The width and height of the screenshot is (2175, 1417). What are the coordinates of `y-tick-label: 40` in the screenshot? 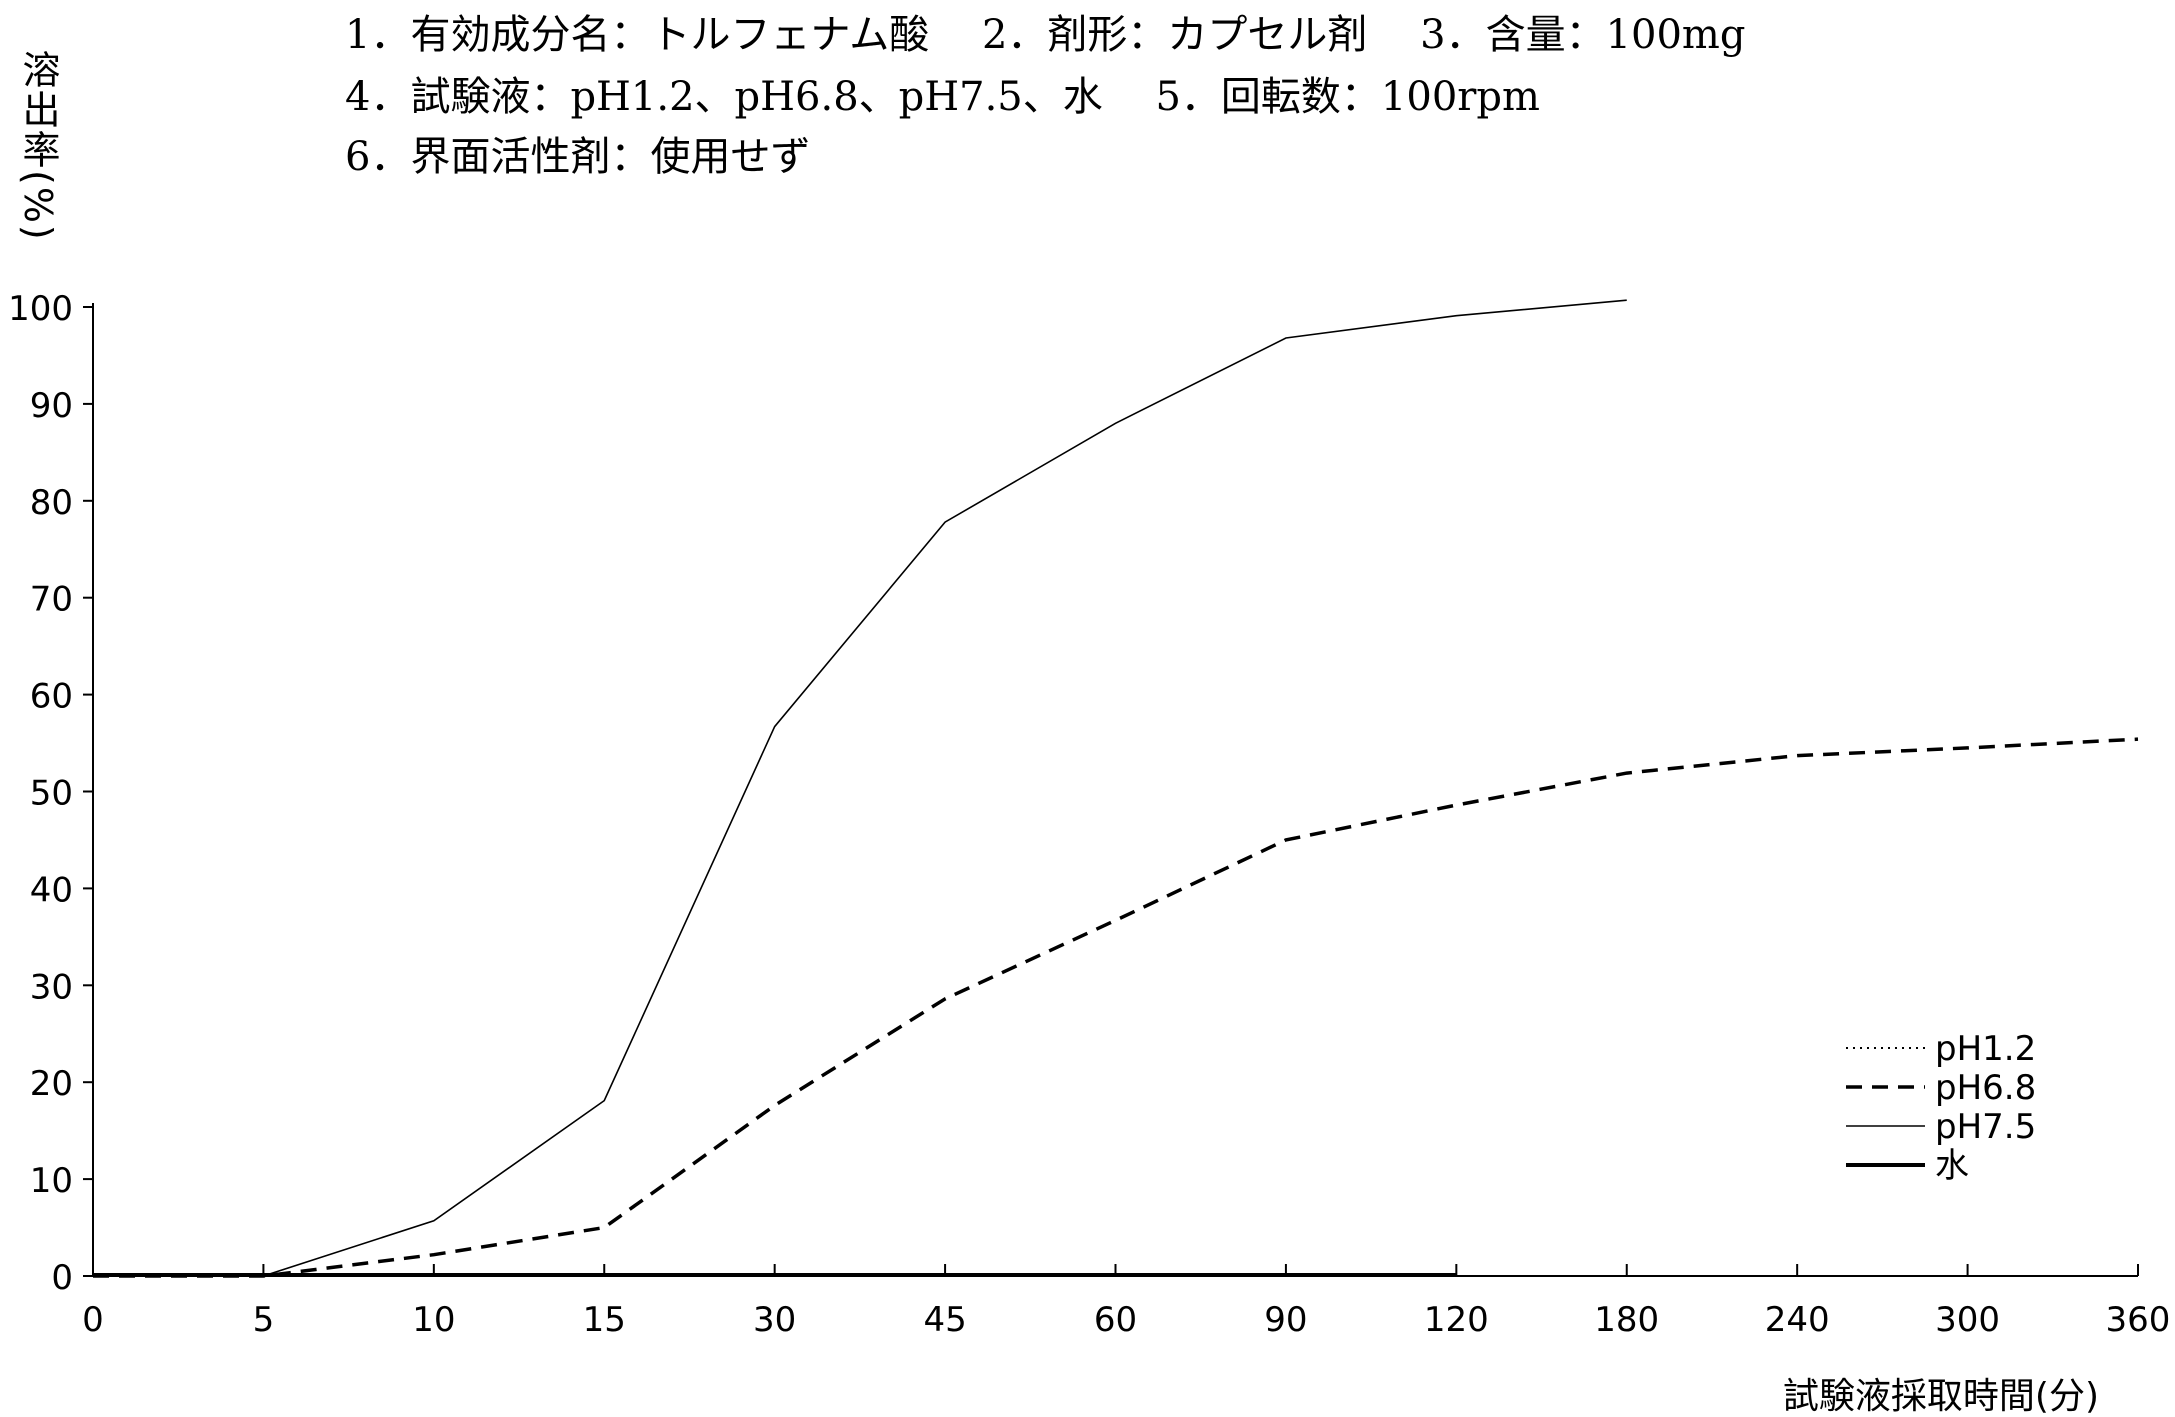 It's located at (51, 890).